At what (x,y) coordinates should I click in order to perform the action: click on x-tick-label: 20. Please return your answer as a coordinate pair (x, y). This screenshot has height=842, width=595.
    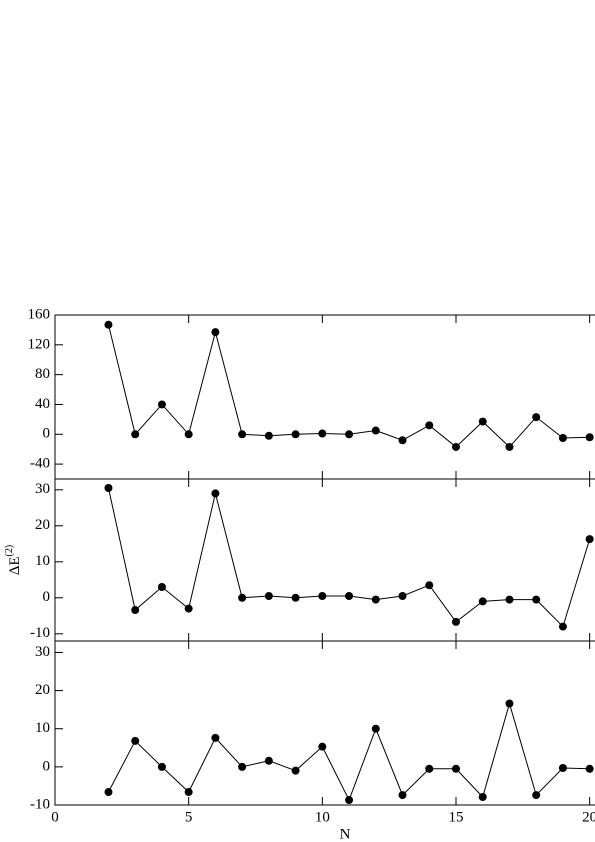
    Looking at the image, I should click on (588, 817).